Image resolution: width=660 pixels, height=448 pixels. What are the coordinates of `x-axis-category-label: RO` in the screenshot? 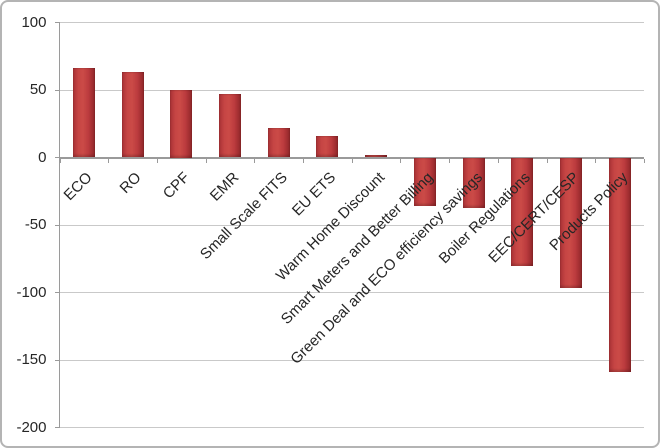 It's located at (130, 182).